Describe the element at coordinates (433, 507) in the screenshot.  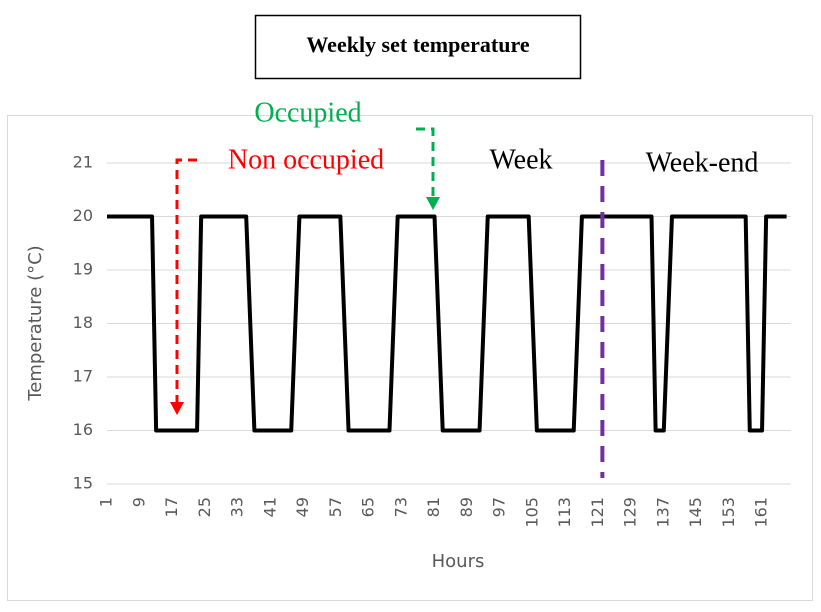
I see `x-tick-label: 81` at that location.